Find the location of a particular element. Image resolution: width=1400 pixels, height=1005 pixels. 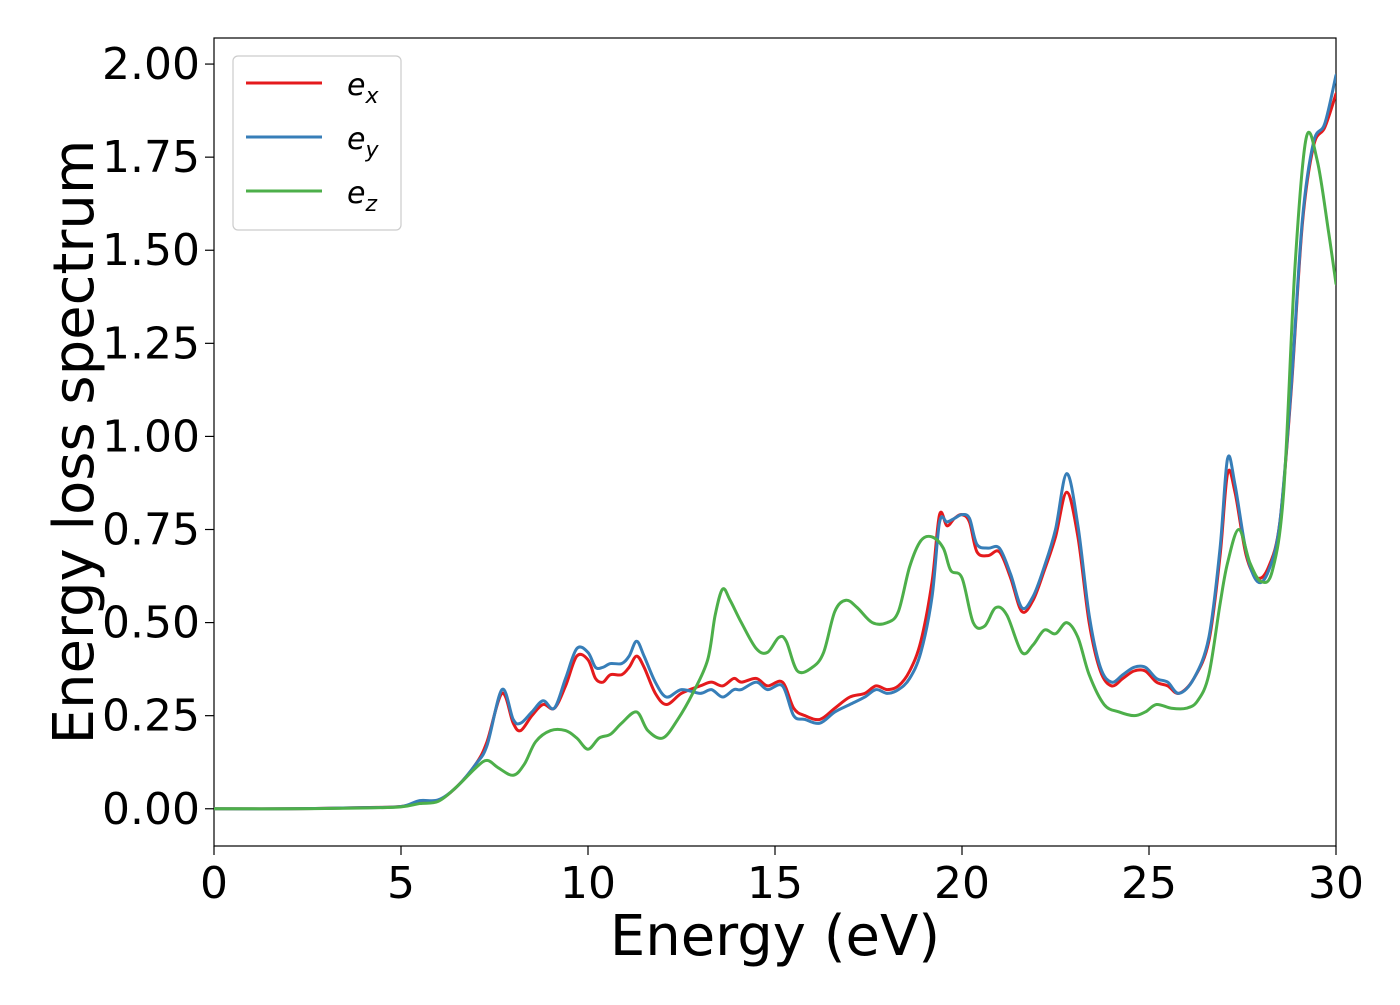

y-tick-label: 2.00 is located at coordinates (151, 64).